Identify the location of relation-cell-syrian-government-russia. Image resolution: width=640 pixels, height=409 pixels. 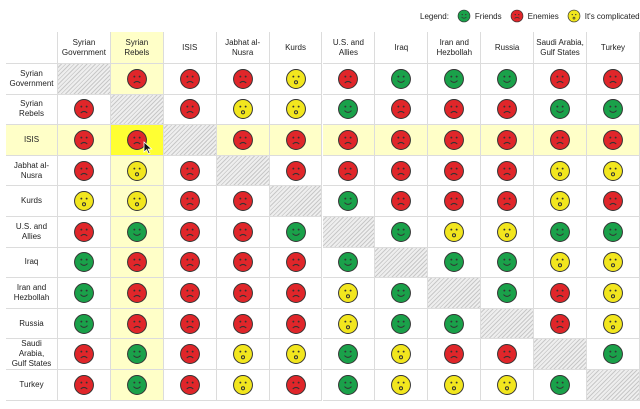
(508, 79).